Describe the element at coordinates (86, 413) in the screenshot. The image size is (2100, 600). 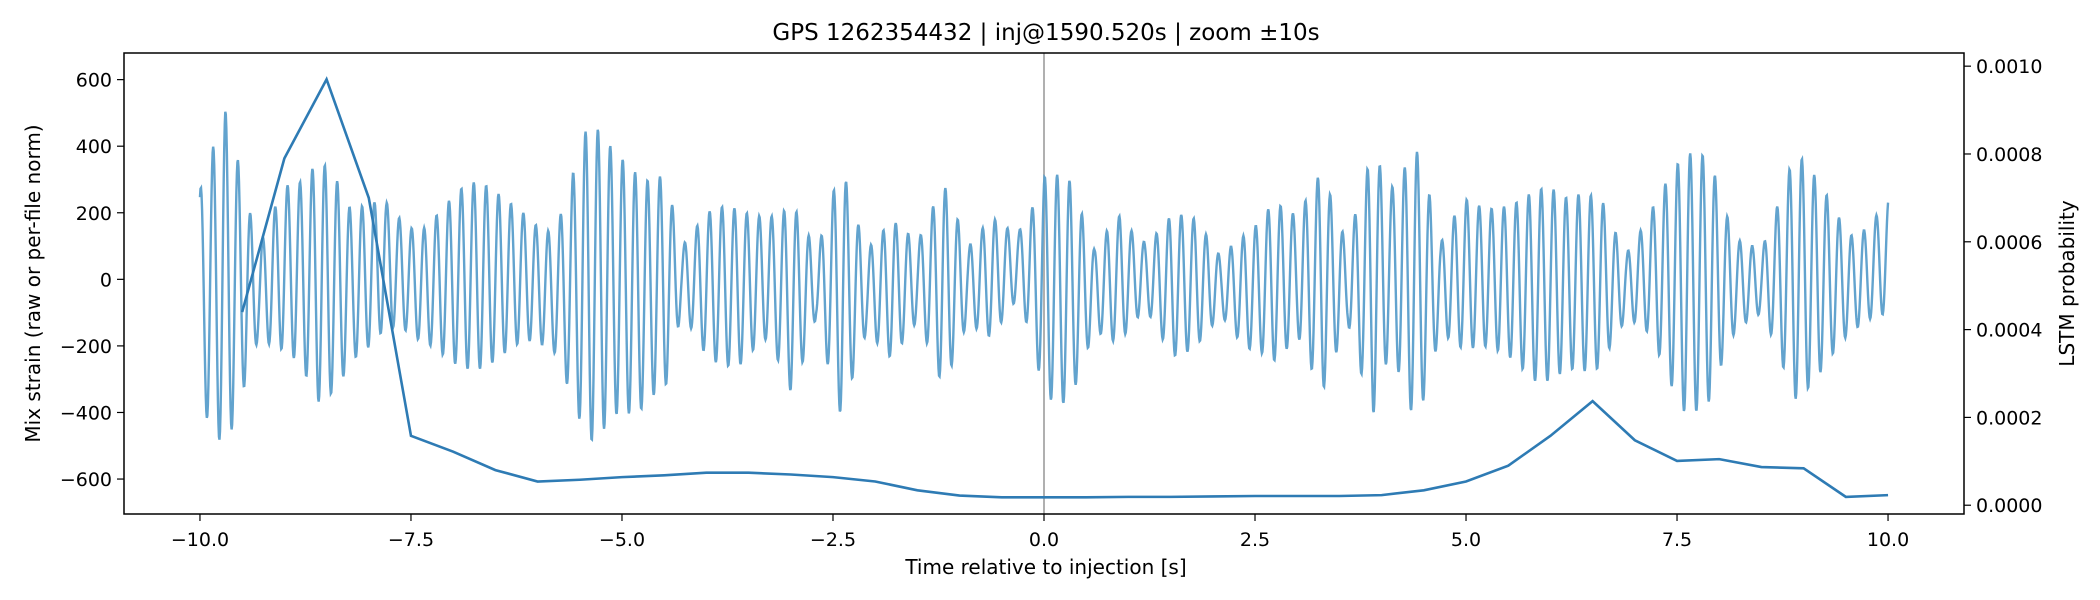
I see `y-left-tick-label: −400` at that location.